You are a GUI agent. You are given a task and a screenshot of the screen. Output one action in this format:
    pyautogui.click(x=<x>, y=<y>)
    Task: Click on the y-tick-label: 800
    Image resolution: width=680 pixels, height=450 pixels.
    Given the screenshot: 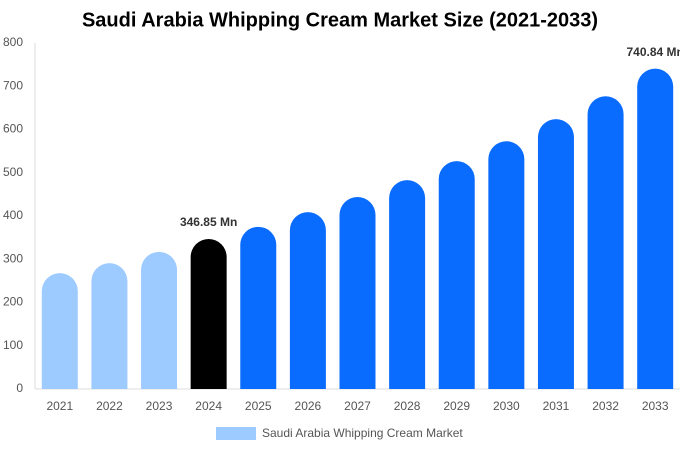 What is the action you would take?
    pyautogui.click(x=13, y=42)
    